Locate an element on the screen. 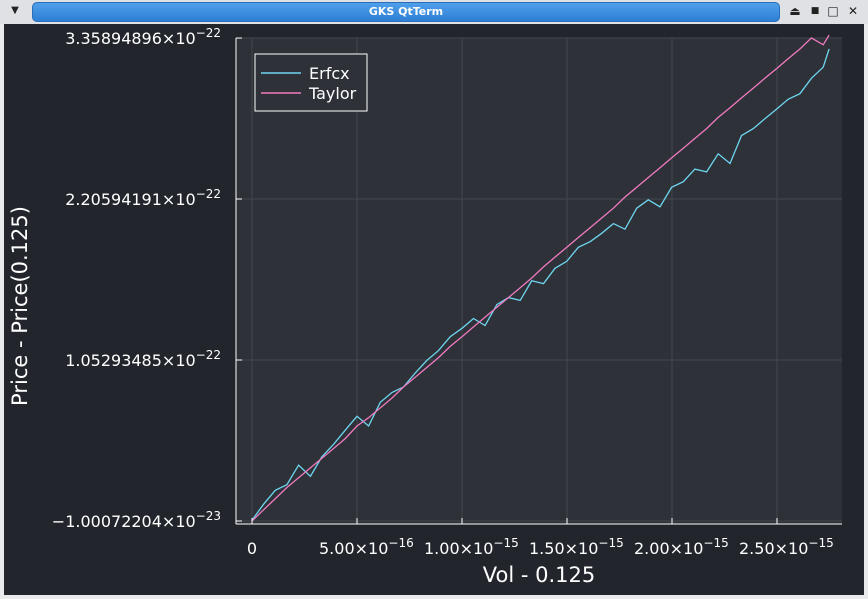 This screenshot has width=868, height=599. legend-label-erfcx: Erfcx is located at coordinates (329, 73).